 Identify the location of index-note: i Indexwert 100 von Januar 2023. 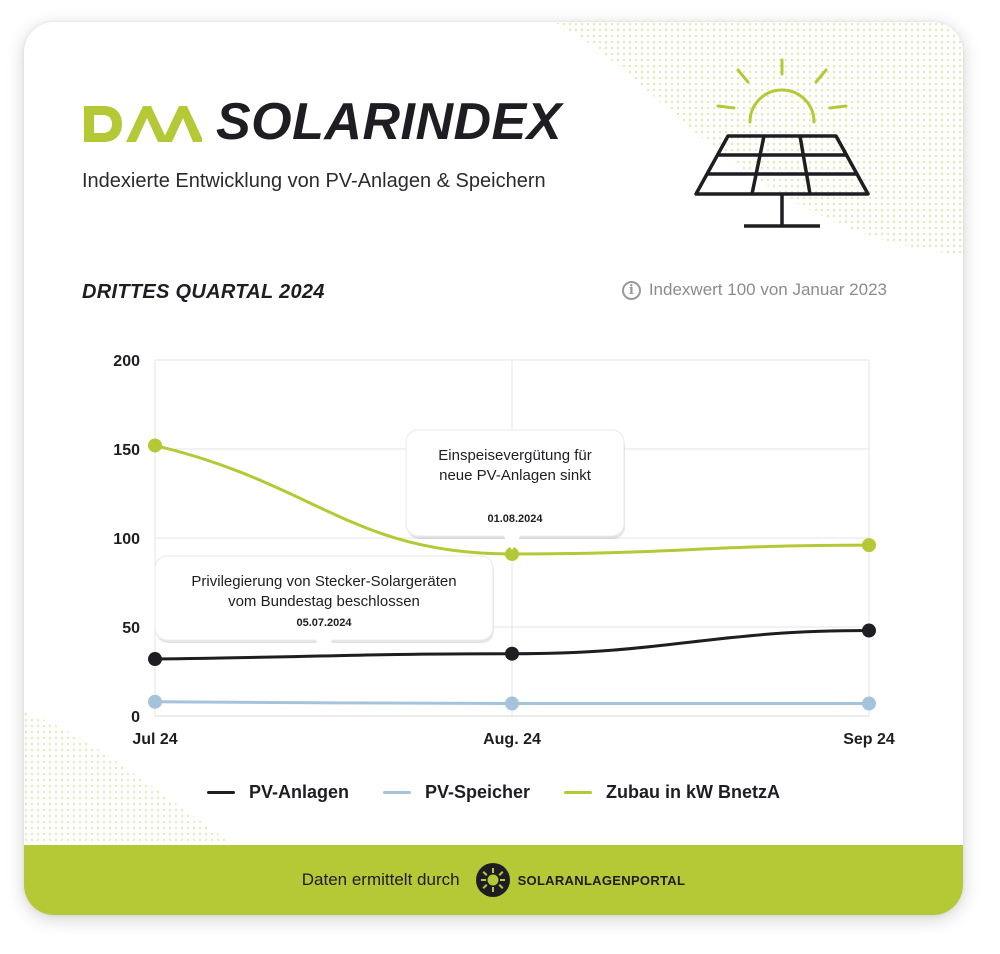
(754, 290).